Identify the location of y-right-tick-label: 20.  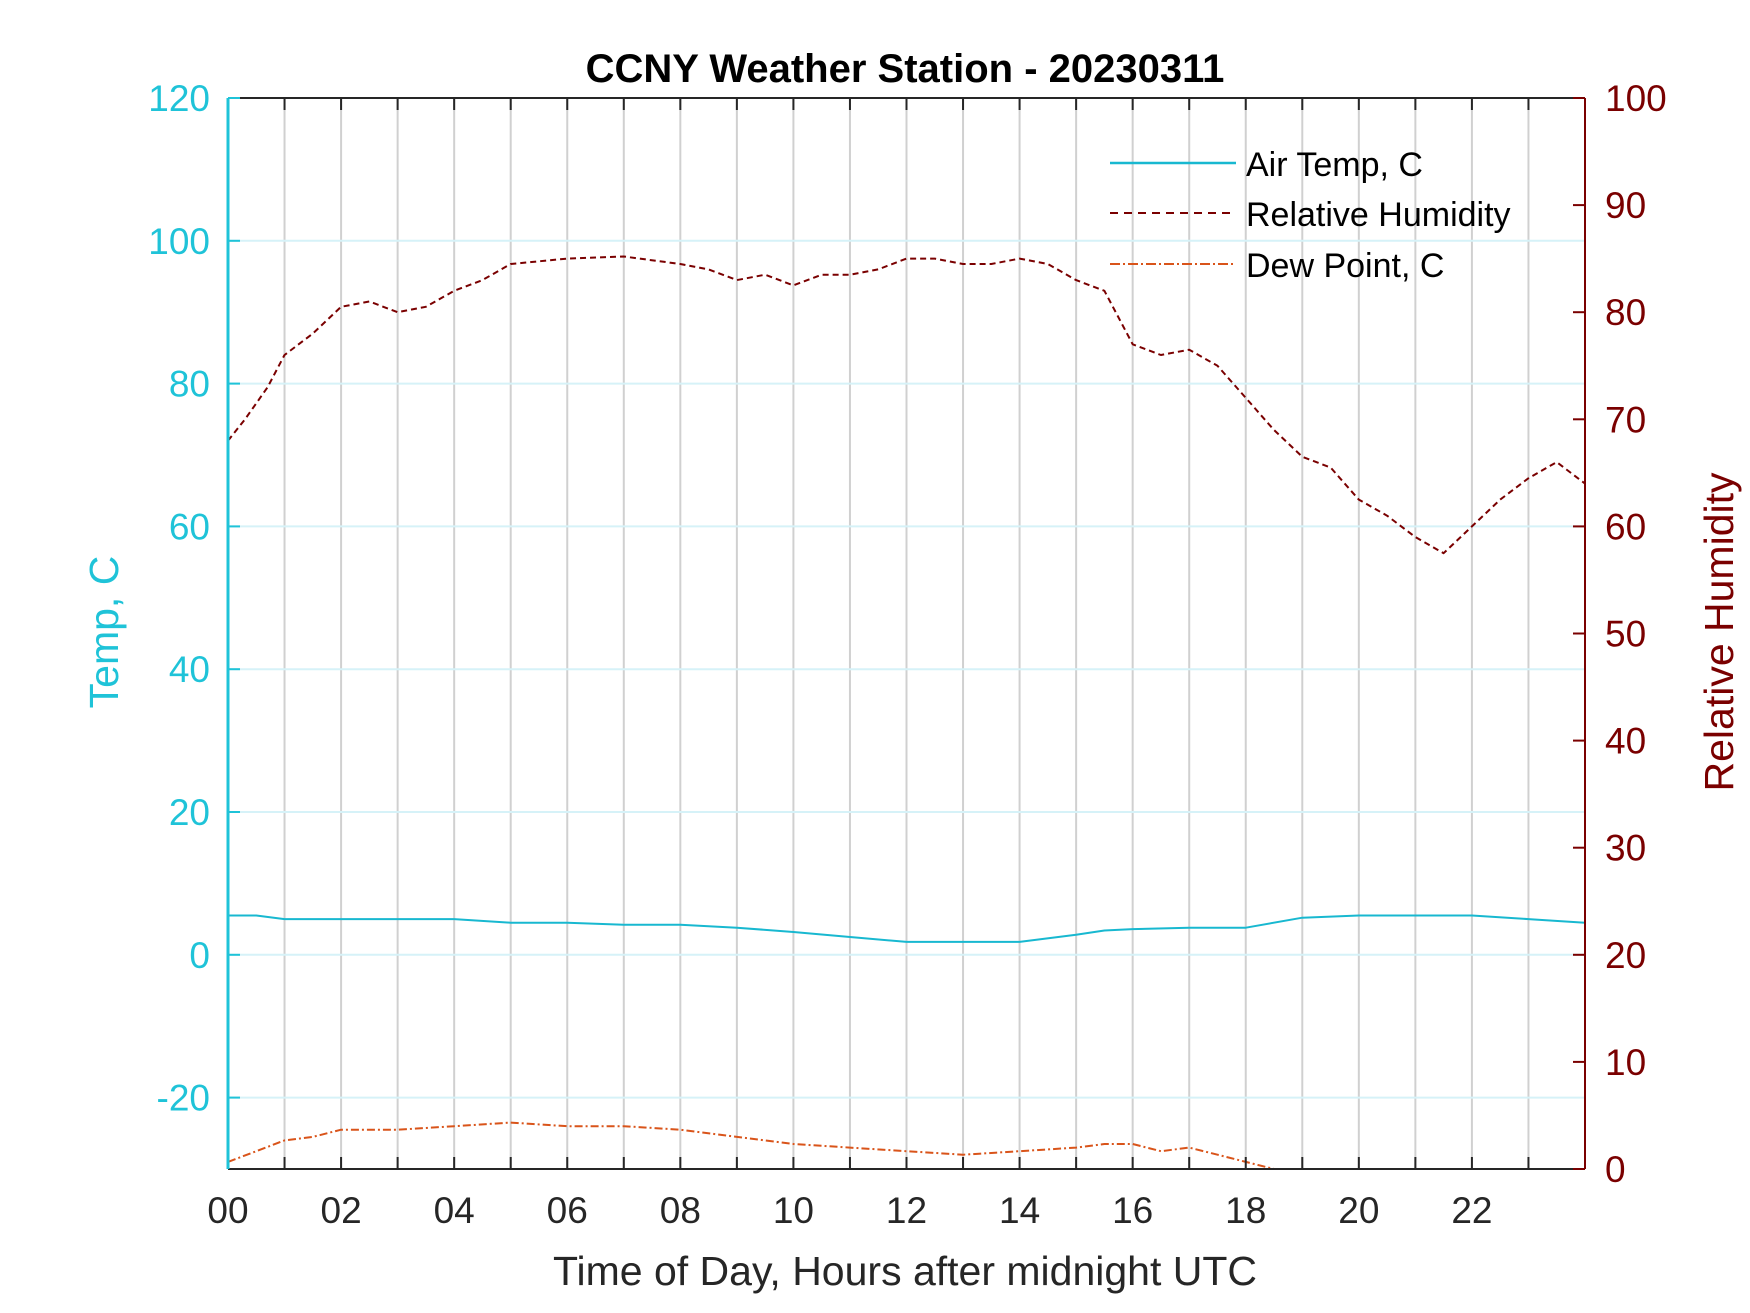
(1625, 955).